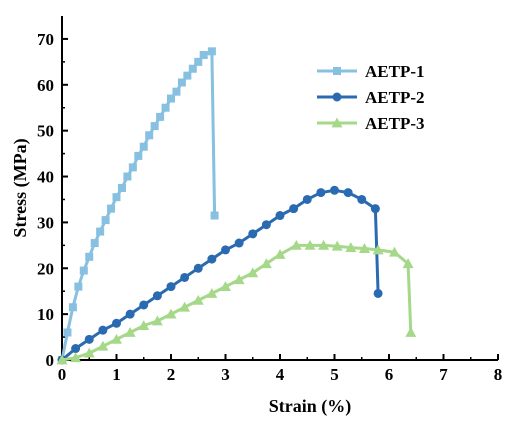 The image size is (506, 425). Describe the element at coordinates (389, 374) in the screenshot. I see `x-tick-label: 6` at that location.